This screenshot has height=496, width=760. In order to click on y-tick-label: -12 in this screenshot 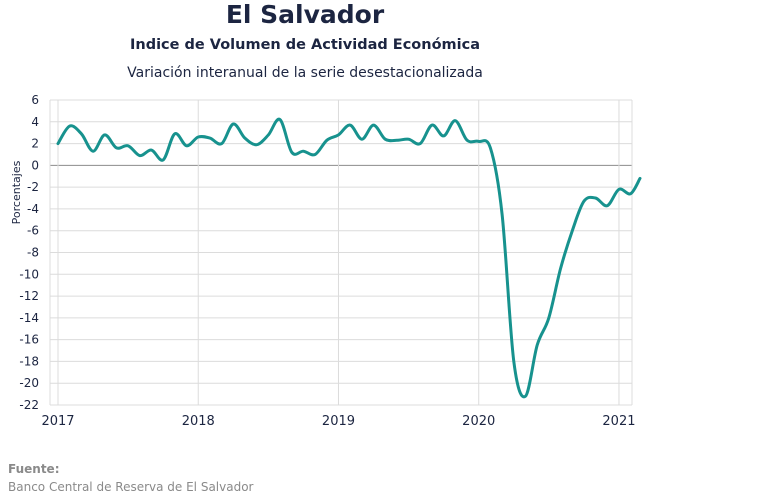, I will do `click(29, 296)`.